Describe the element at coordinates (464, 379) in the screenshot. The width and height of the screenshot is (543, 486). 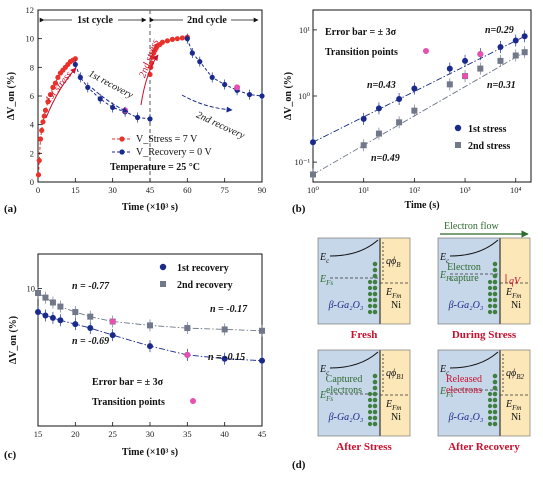
I see `process-label-1: Released` at that location.